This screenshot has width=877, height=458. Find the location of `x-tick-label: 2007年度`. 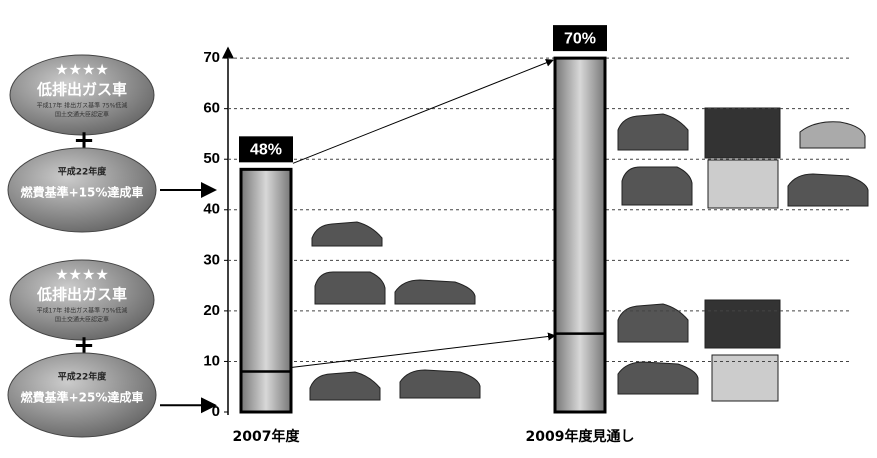

x-tick-label: 2007年度 is located at coordinates (267, 436).